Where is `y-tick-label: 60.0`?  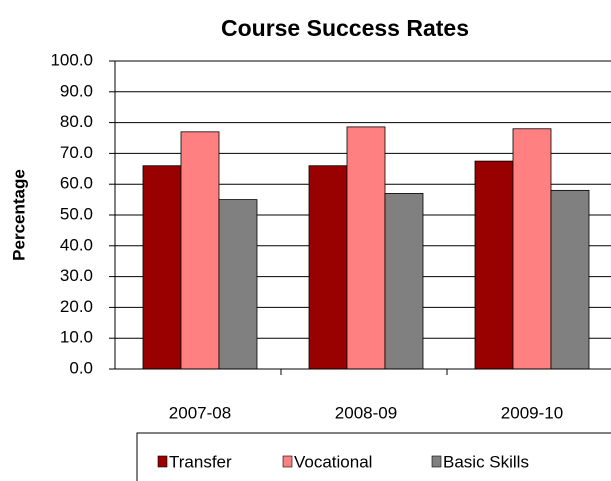
y-tick-label: 60.0 is located at coordinates (76, 183).